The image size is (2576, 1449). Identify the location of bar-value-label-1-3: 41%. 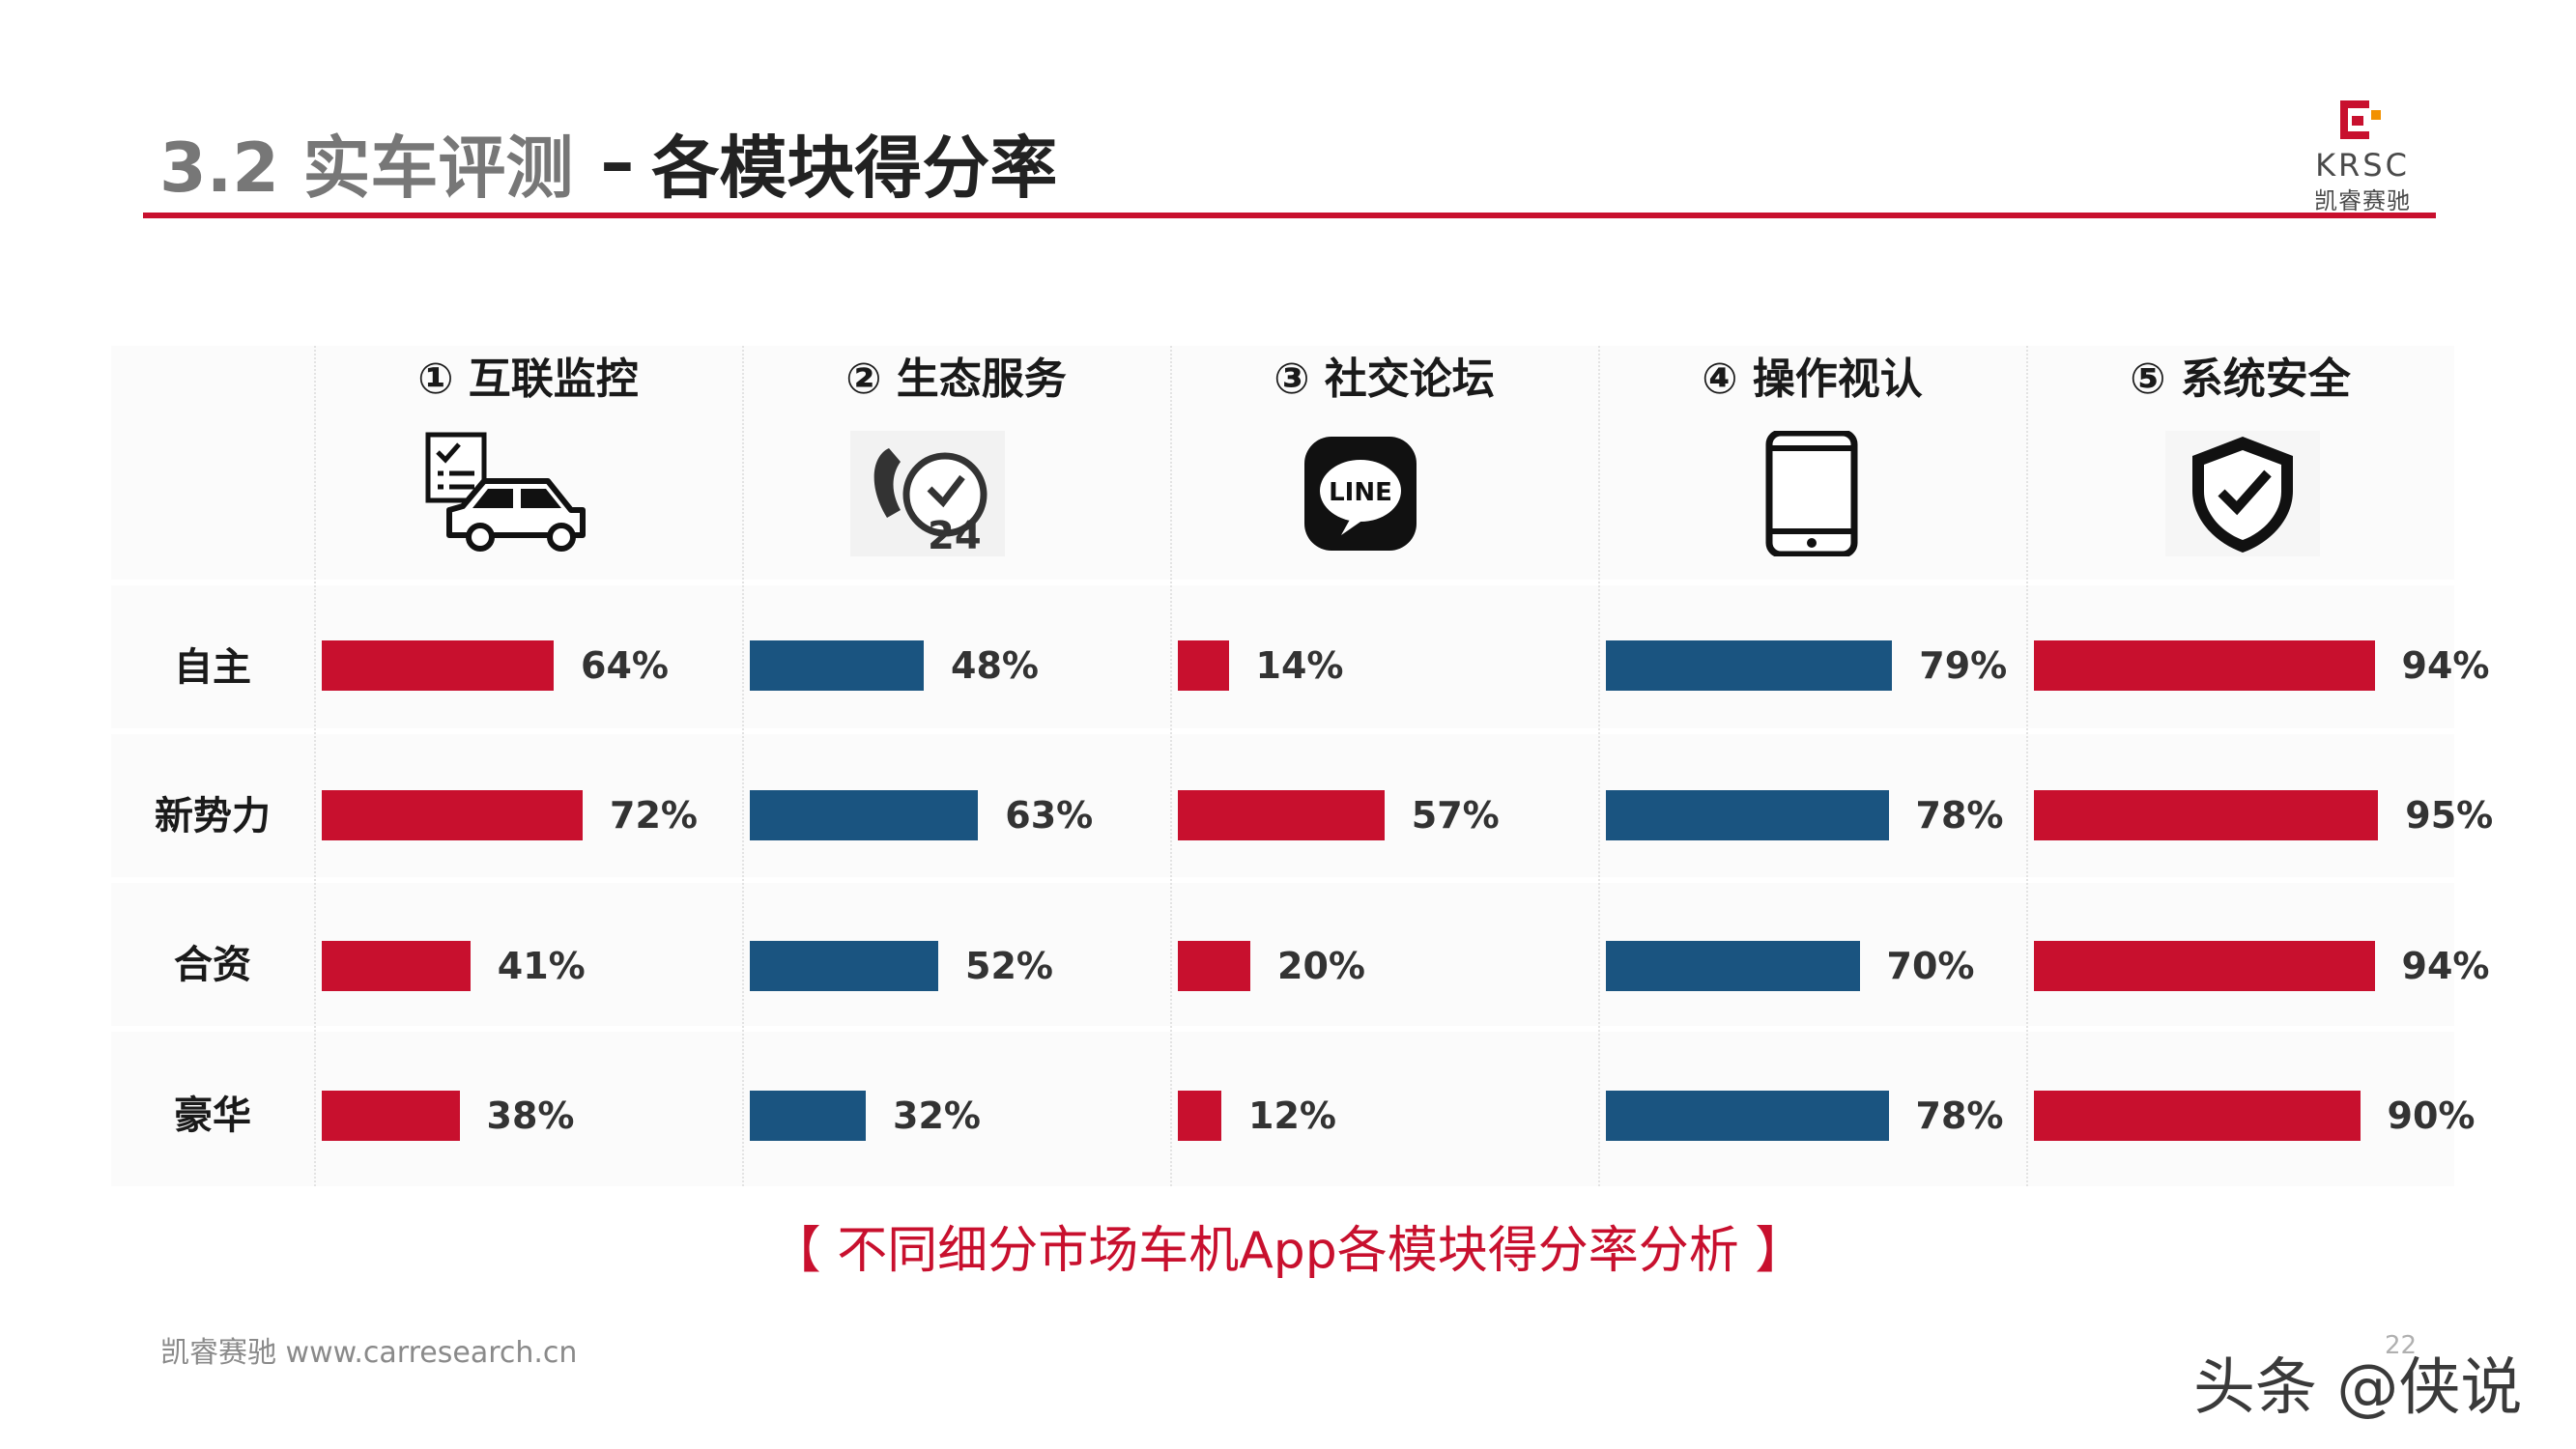
(541, 966).